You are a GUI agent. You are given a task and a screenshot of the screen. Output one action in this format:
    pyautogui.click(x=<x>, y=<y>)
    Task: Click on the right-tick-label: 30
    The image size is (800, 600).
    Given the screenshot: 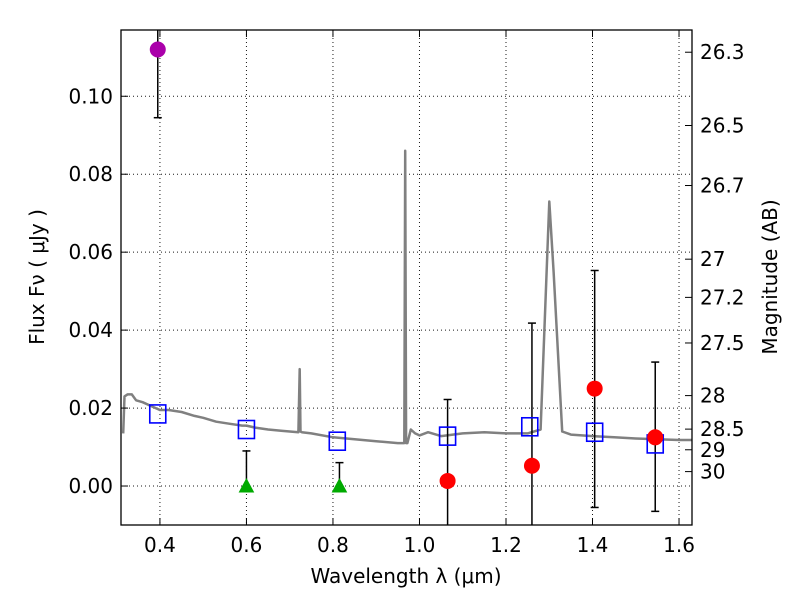 What is the action you would take?
    pyautogui.click(x=712, y=472)
    